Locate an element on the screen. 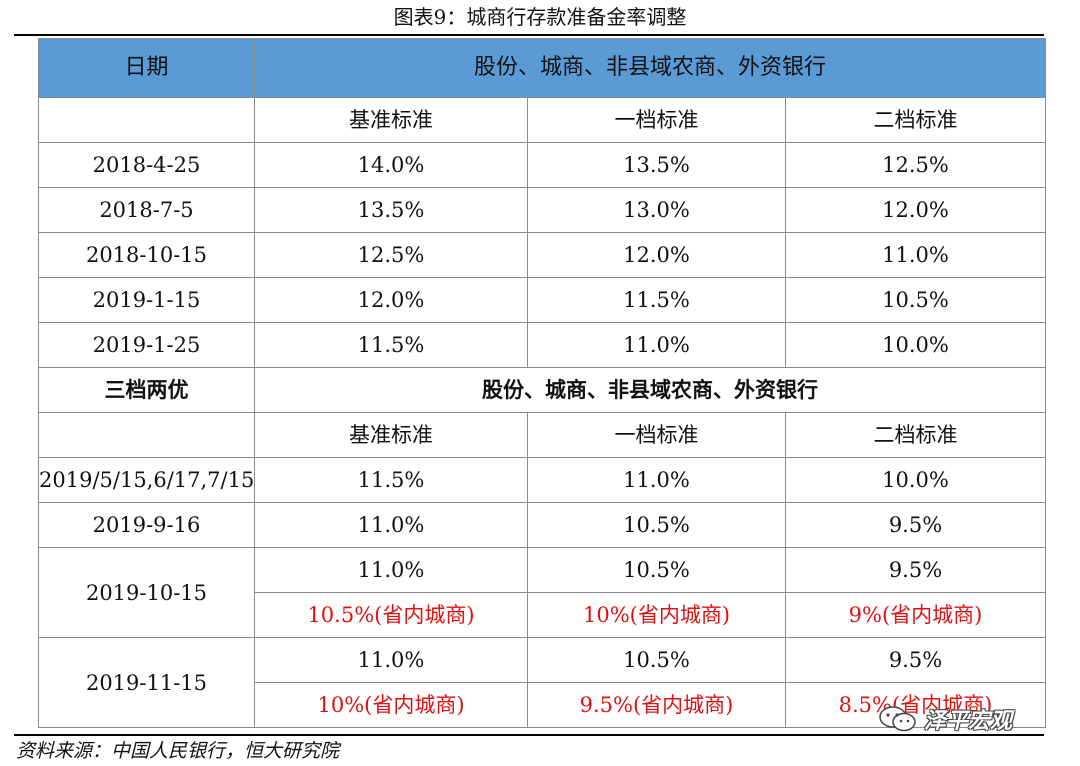 The width and height of the screenshot is (1080, 766). table-row: 2019-9-16 11.0% 10.5% 9.5% is located at coordinates (542, 525).